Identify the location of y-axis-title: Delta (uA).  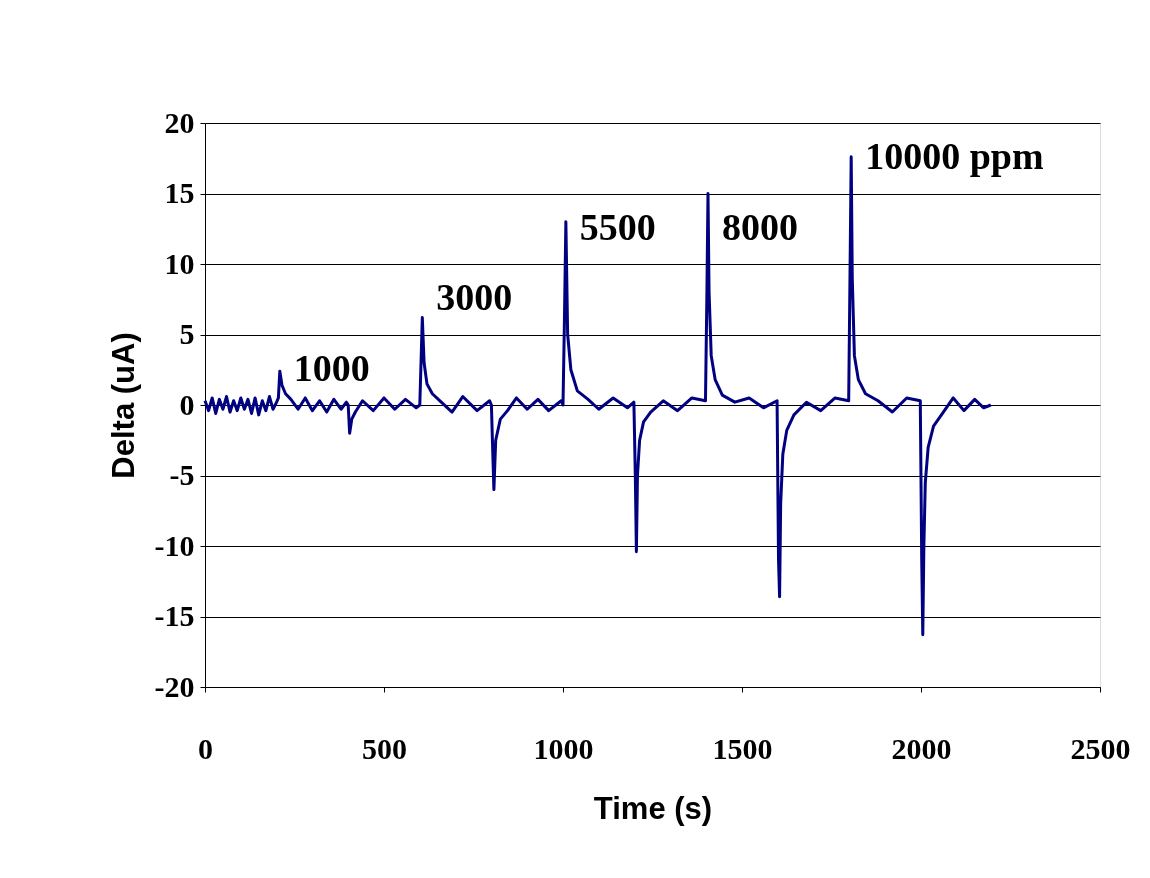
(123, 405).